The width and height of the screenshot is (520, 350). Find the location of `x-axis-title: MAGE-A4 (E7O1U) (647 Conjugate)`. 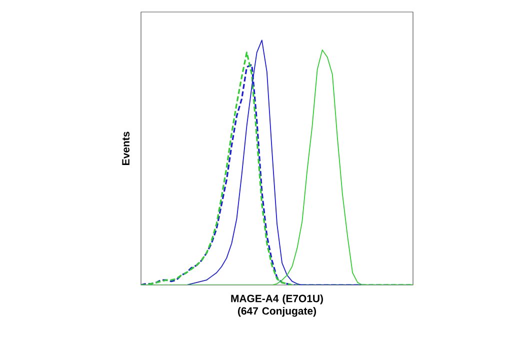

x-axis-title: MAGE-A4 (E7O1U) (647 Conjugate) is located at coordinates (277, 305).